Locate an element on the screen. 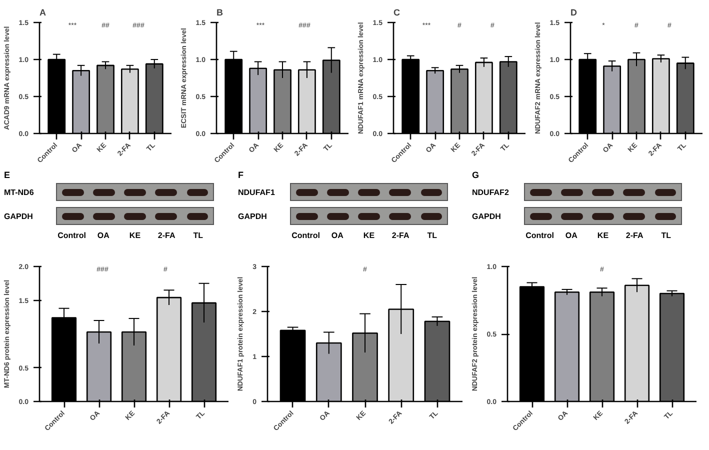 This screenshot has width=709, height=450. text: G is located at coordinates (476, 175).